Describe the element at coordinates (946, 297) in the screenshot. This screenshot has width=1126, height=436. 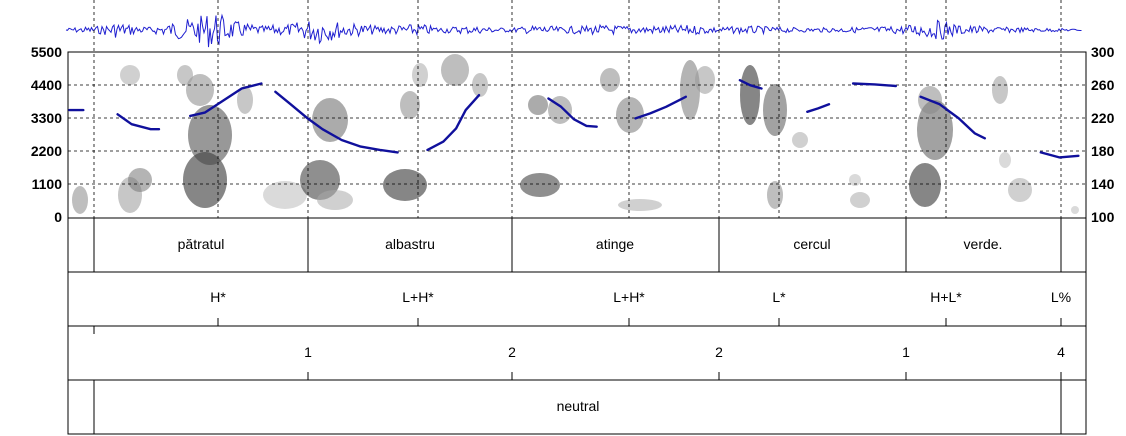
I see `tone-label: H+L*` at that location.